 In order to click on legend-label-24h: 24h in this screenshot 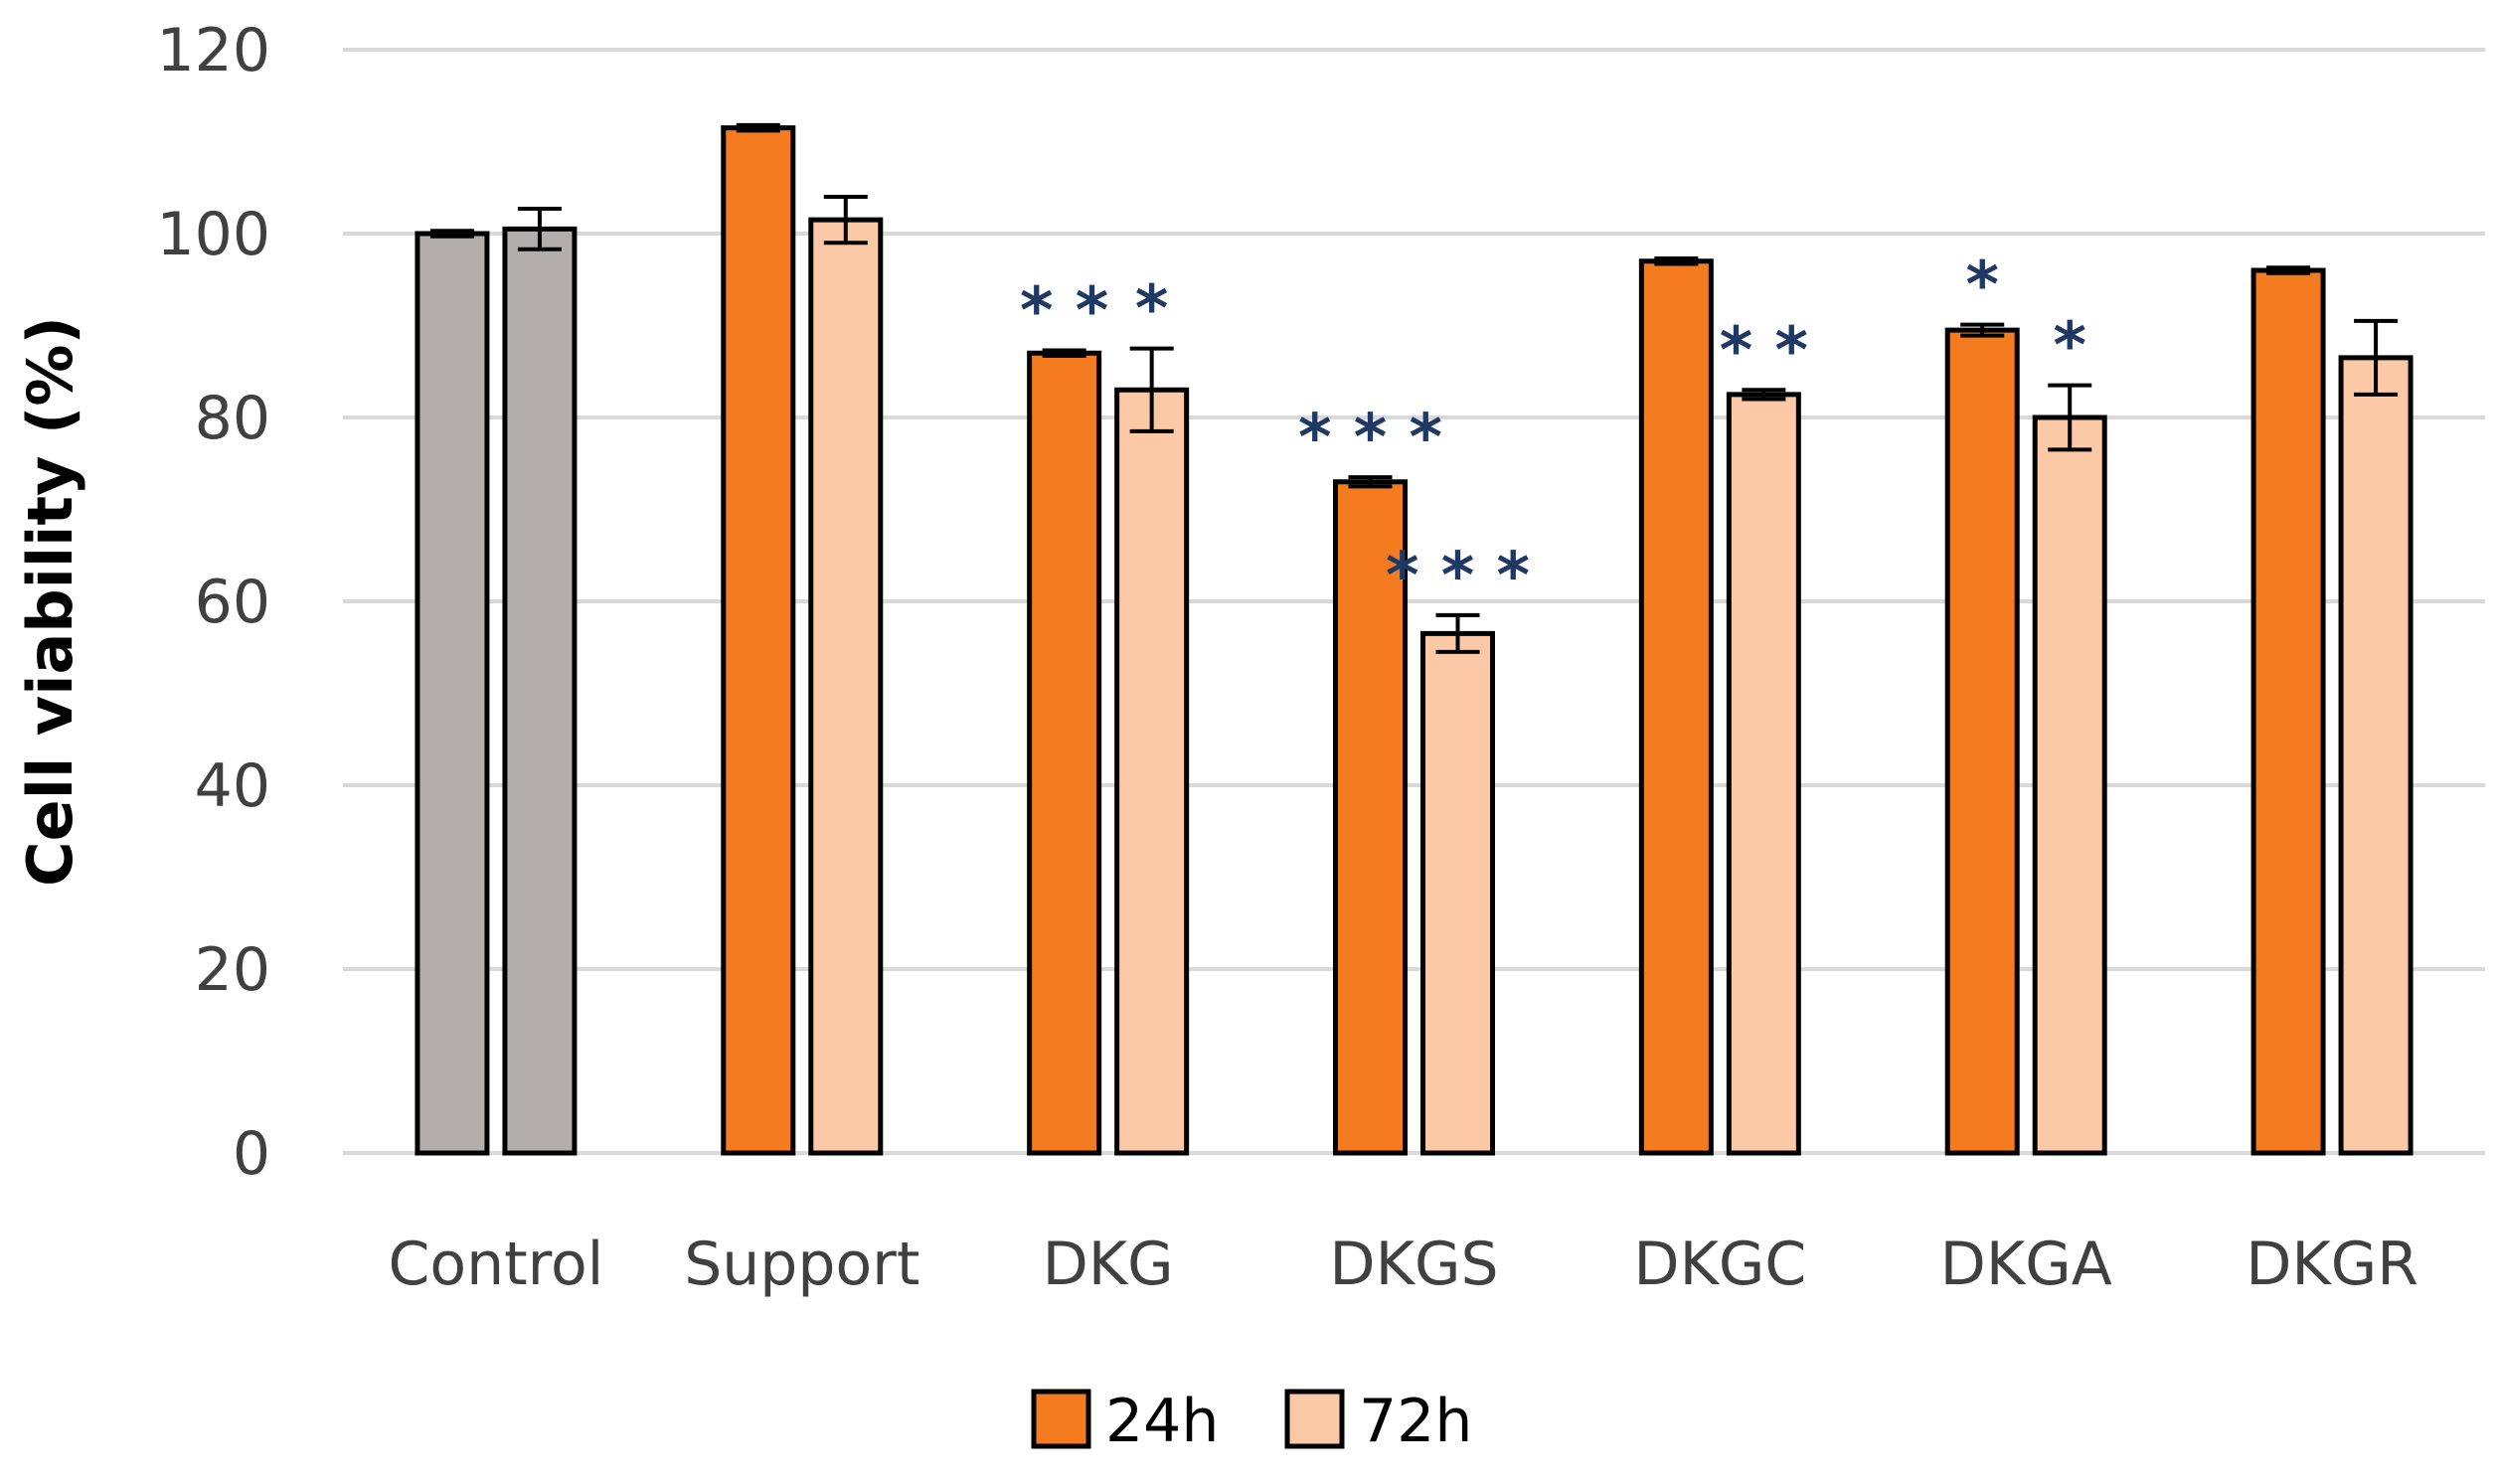, I will do `click(1162, 1421)`.